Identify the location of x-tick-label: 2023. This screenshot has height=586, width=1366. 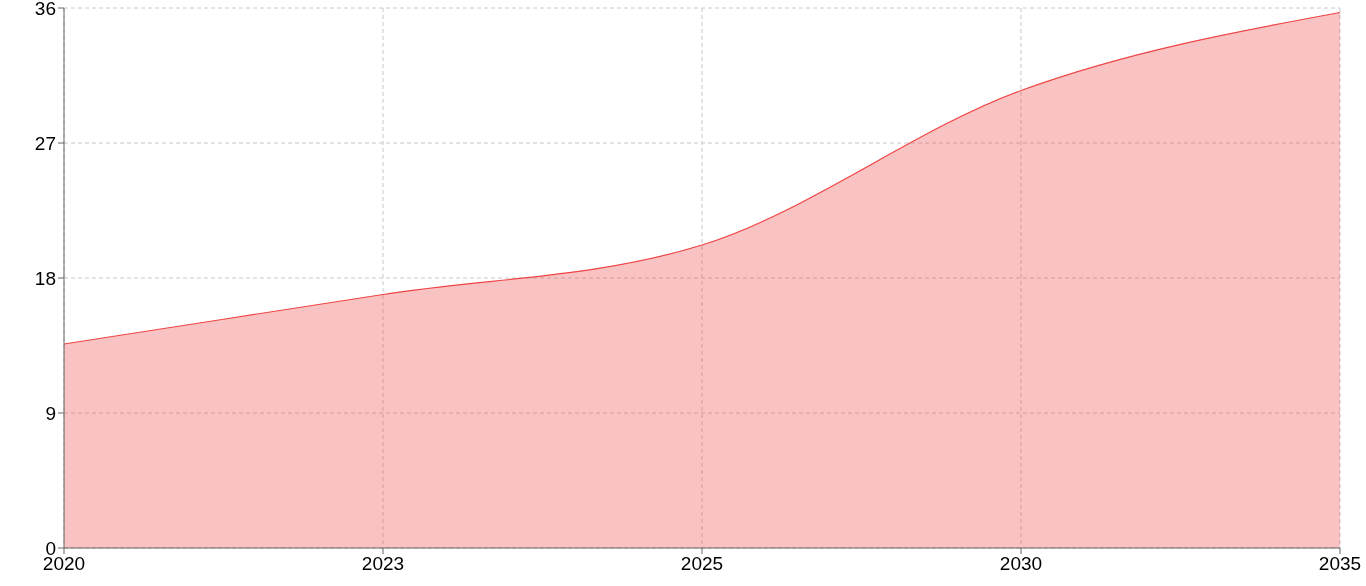
(383, 563).